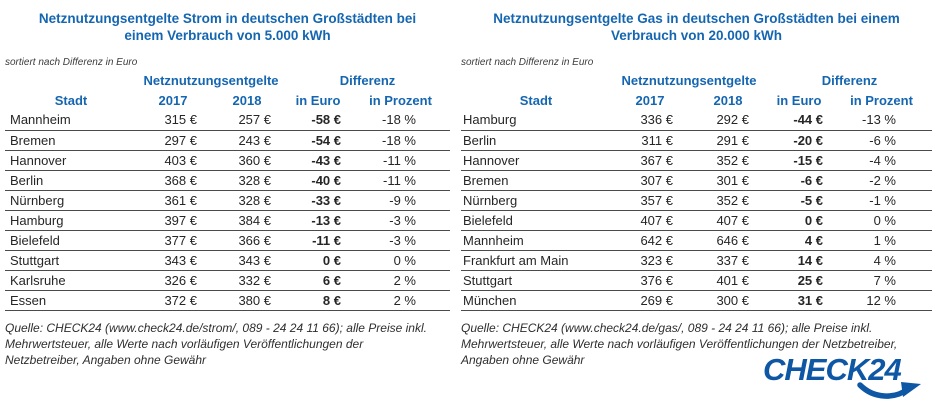 This screenshot has width=936, height=412. What do you see at coordinates (400, 260) in the screenshot?
I see `cell-diff_pct: 0 %` at bounding box center [400, 260].